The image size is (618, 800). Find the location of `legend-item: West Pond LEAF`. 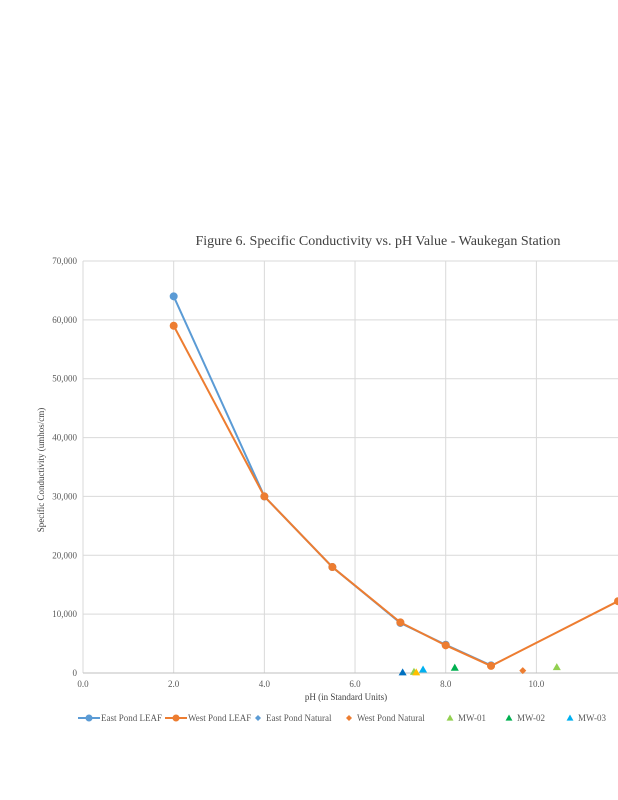

legend-item: West Pond LEAF is located at coordinates (208, 718).